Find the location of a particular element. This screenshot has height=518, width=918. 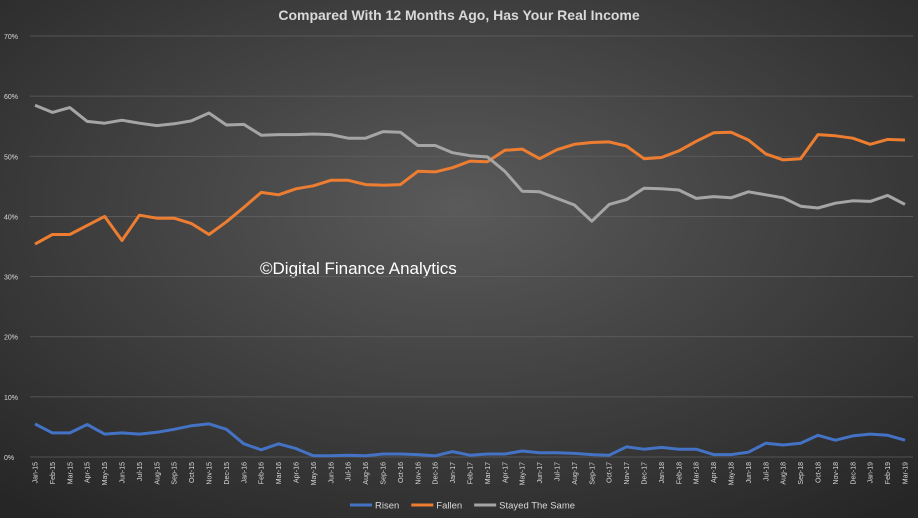

x-tick-label: Jun-17 is located at coordinates (540, 473).